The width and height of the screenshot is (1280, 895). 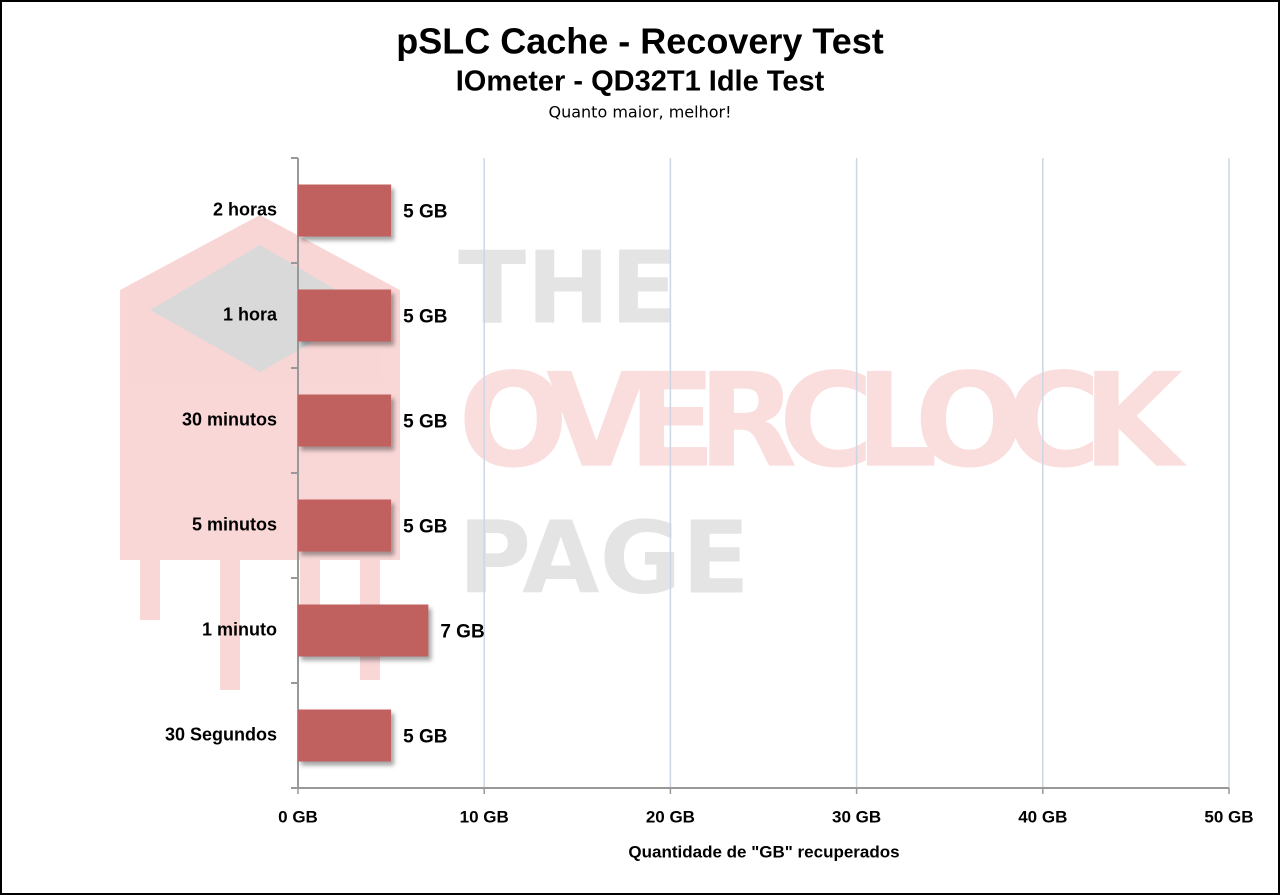 What do you see at coordinates (229, 419) in the screenshot?
I see `y-tick-label: 30 minutos` at bounding box center [229, 419].